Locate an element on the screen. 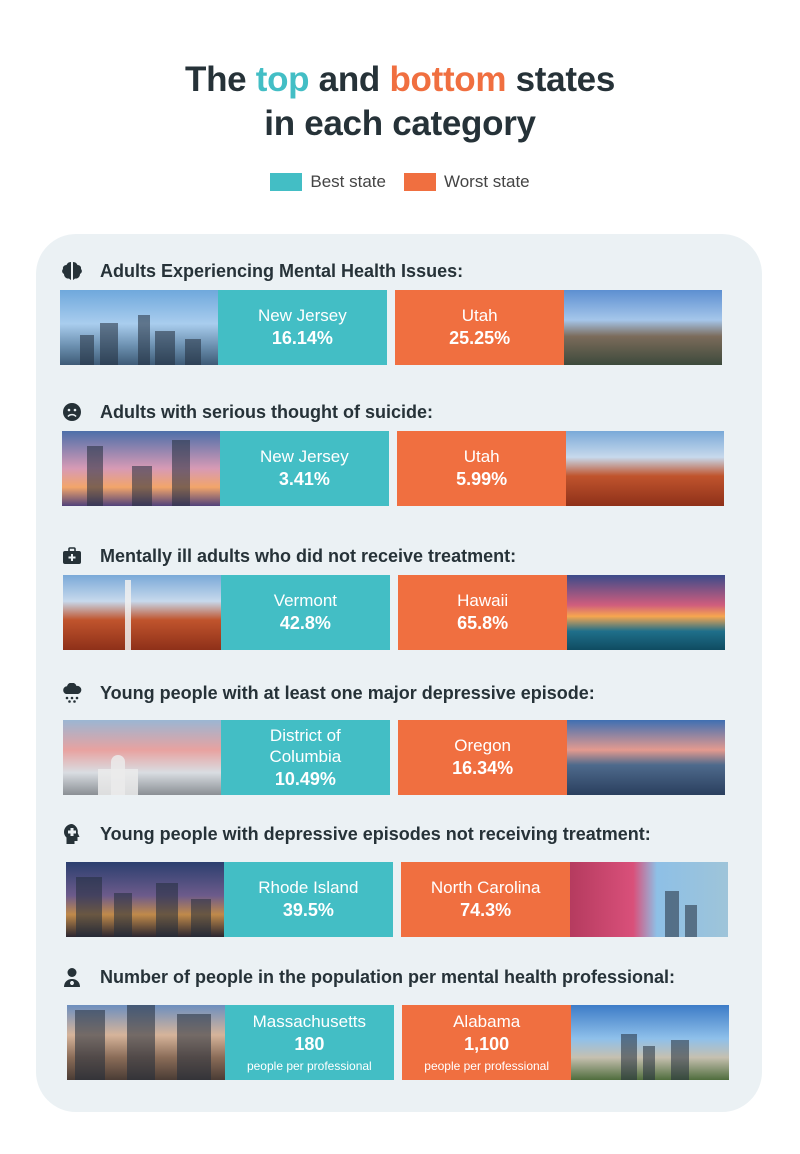  hawaii-sunset-image is located at coordinates (646, 612).